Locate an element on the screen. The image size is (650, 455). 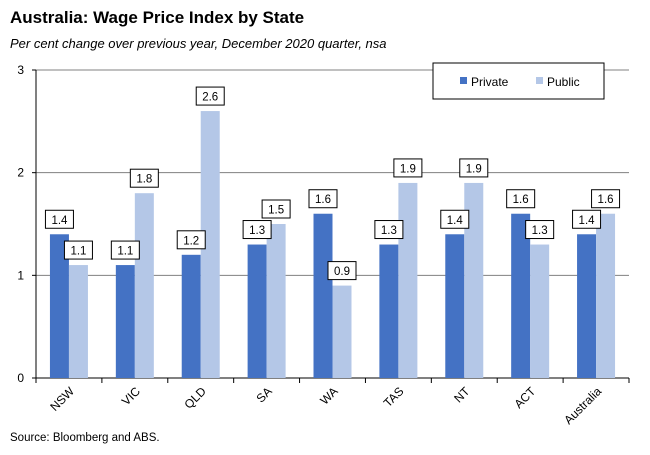
x-tick-label: NSW is located at coordinates (62, 399).